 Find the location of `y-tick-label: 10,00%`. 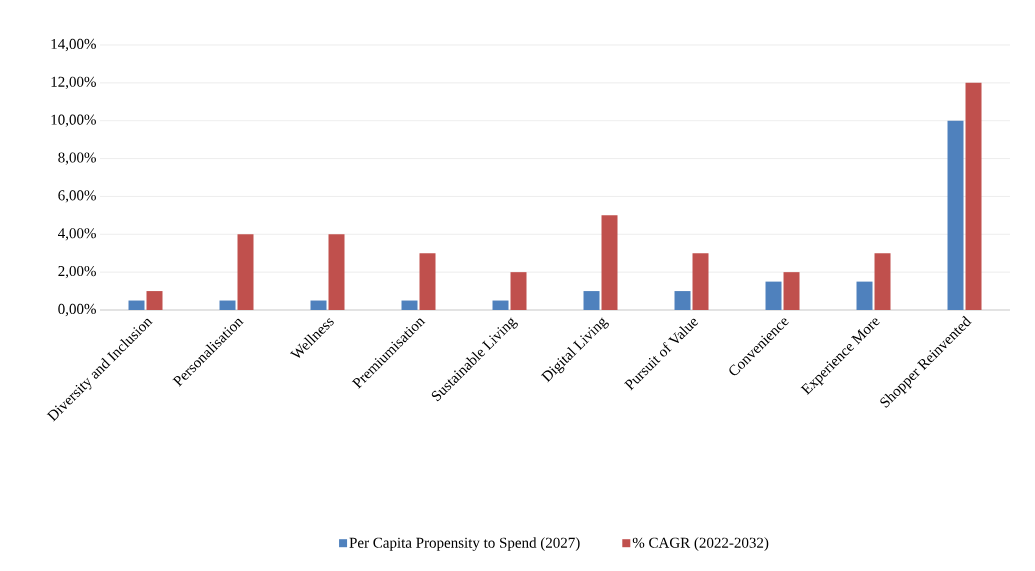

y-tick-label: 10,00% is located at coordinates (73, 120).